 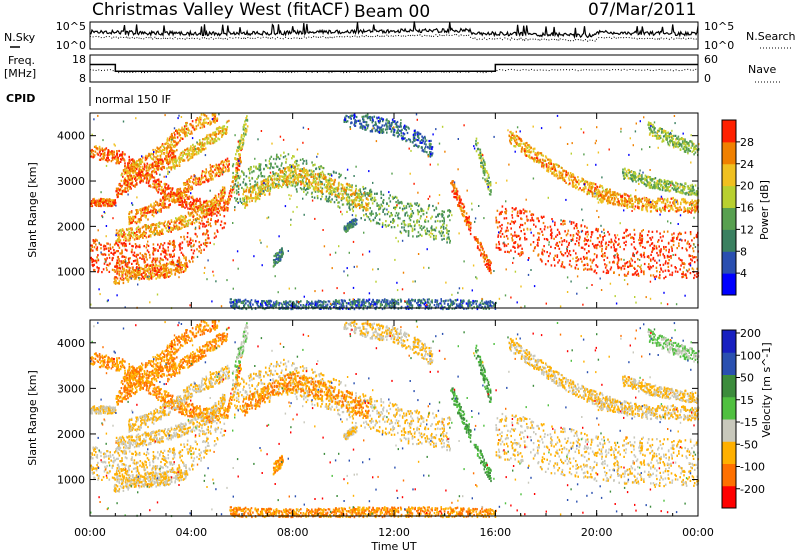 I want to click on noise-search-label: N.Search, so click(x=771, y=36).